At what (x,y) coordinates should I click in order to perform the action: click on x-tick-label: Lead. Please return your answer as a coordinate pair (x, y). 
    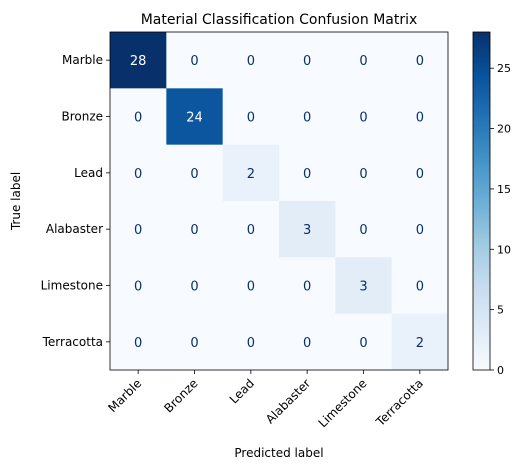
    Looking at the image, I should click on (242, 391).